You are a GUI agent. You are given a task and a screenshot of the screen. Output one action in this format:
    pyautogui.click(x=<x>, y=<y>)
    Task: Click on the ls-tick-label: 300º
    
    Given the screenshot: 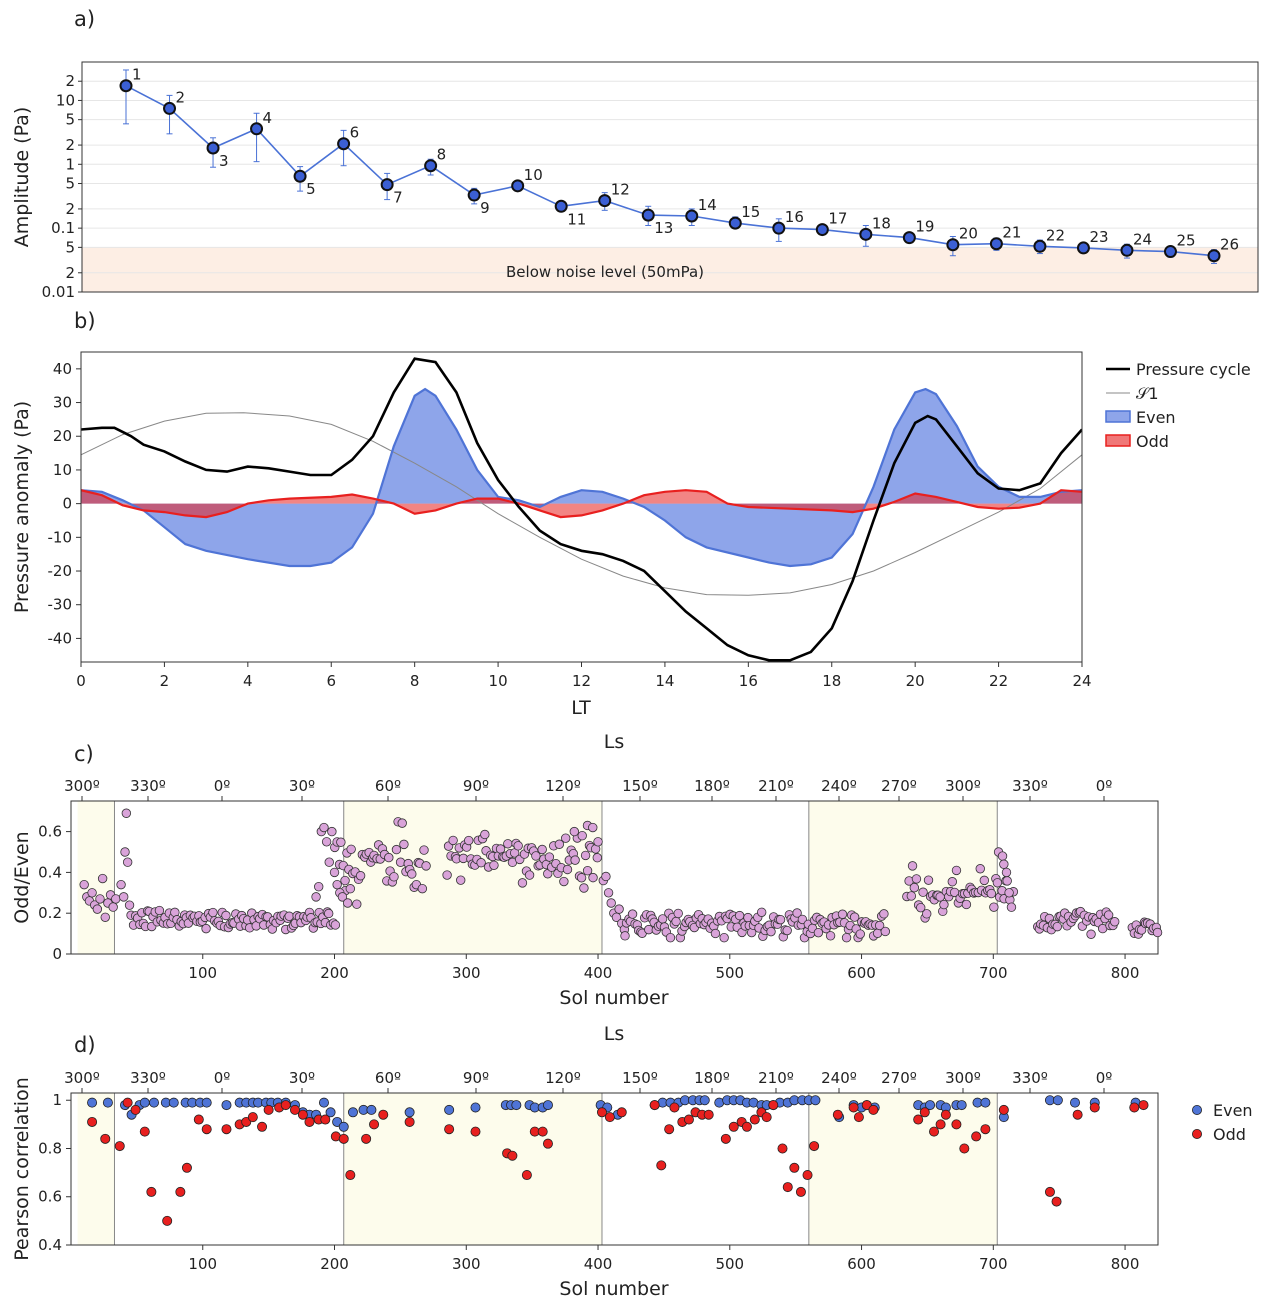 What is the action you would take?
    pyautogui.click(x=82, y=1078)
    